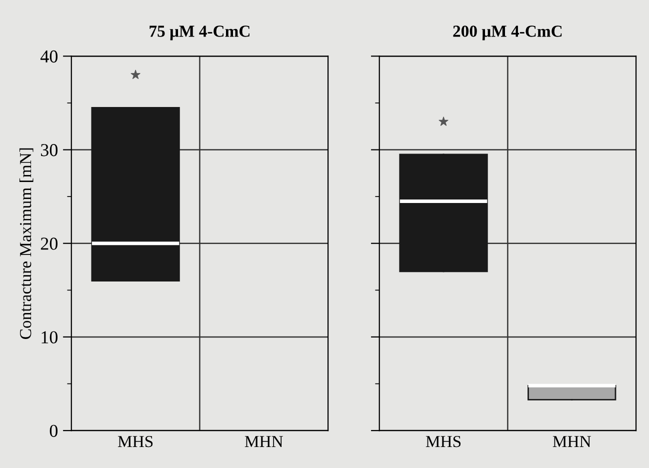 The height and width of the screenshot is (468, 649). What do you see at coordinates (49, 56) in the screenshot?
I see `y-tick-label: 40` at bounding box center [49, 56].